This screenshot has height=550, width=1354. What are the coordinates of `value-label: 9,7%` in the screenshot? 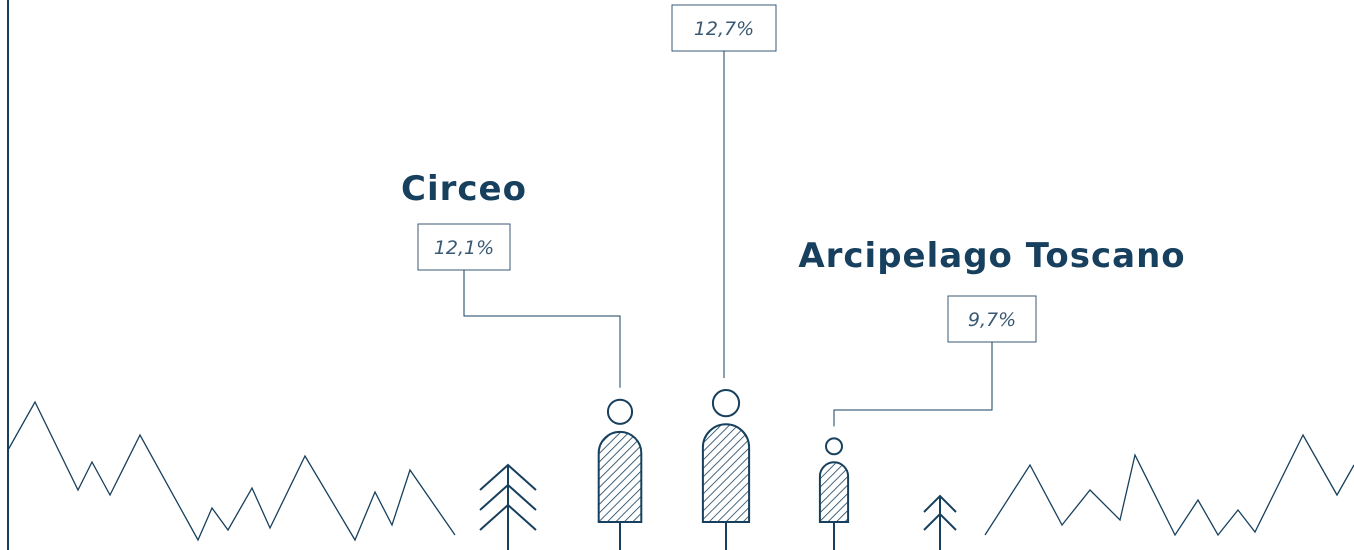 It's located at (992, 320).